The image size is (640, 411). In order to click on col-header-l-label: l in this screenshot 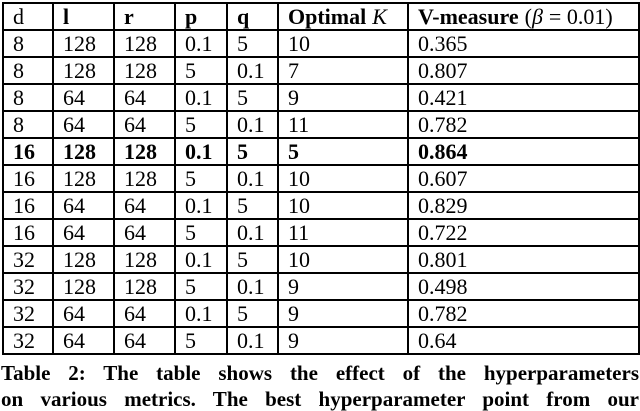, I will do `click(66, 16)`.